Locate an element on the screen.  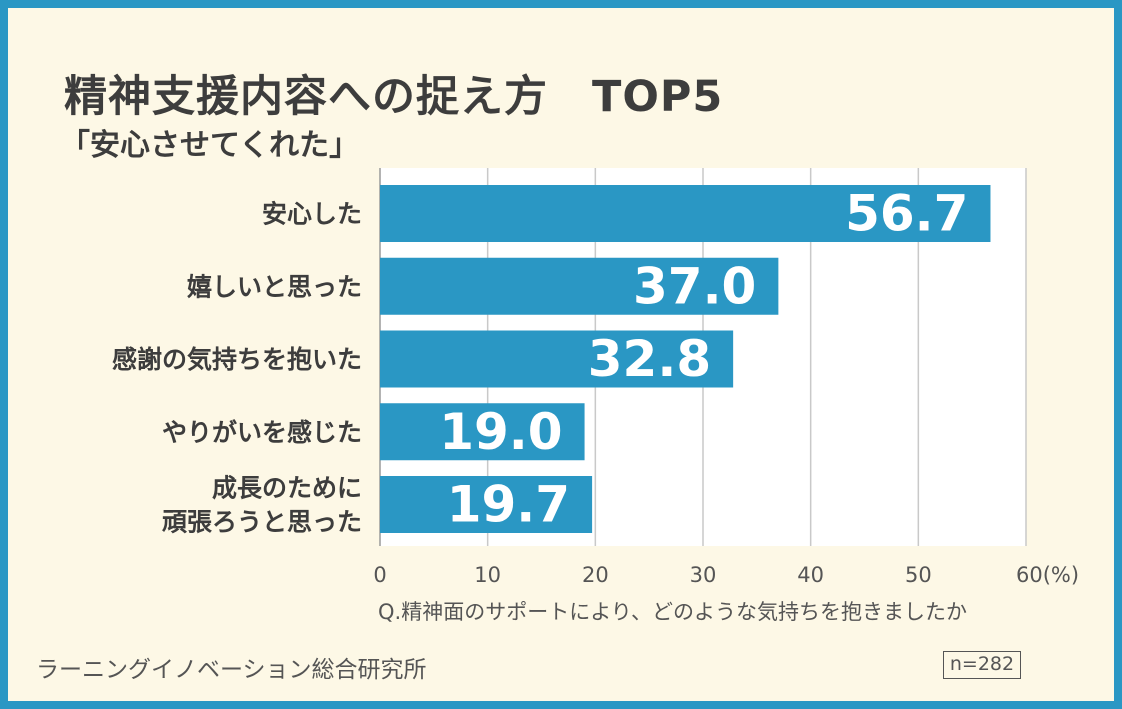
bar-value-label: 32.8 is located at coordinates (649, 359).